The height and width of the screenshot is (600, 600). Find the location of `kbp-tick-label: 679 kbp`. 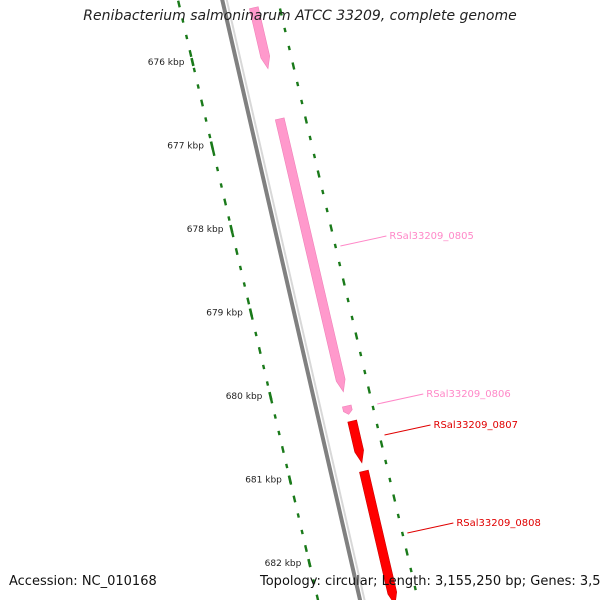

kbp-tick-label: 679 kbp is located at coordinates (224, 314).